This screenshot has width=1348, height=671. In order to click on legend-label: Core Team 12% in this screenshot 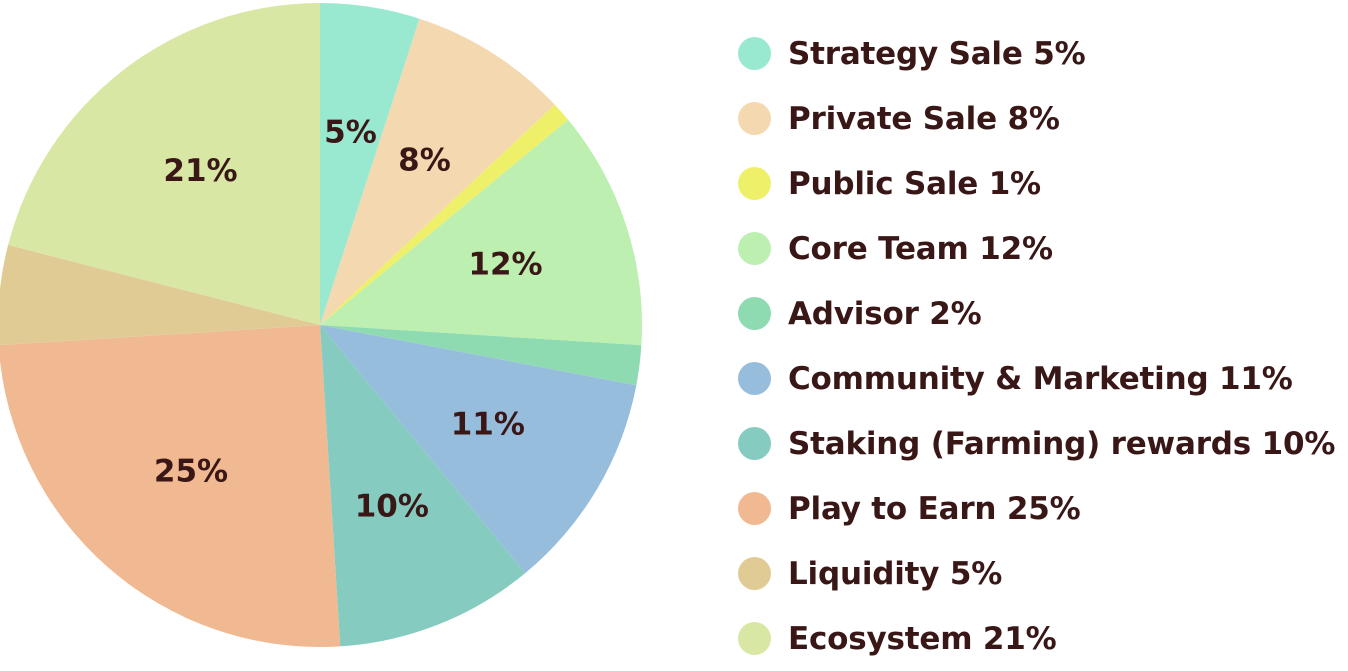, I will do `click(920, 248)`.